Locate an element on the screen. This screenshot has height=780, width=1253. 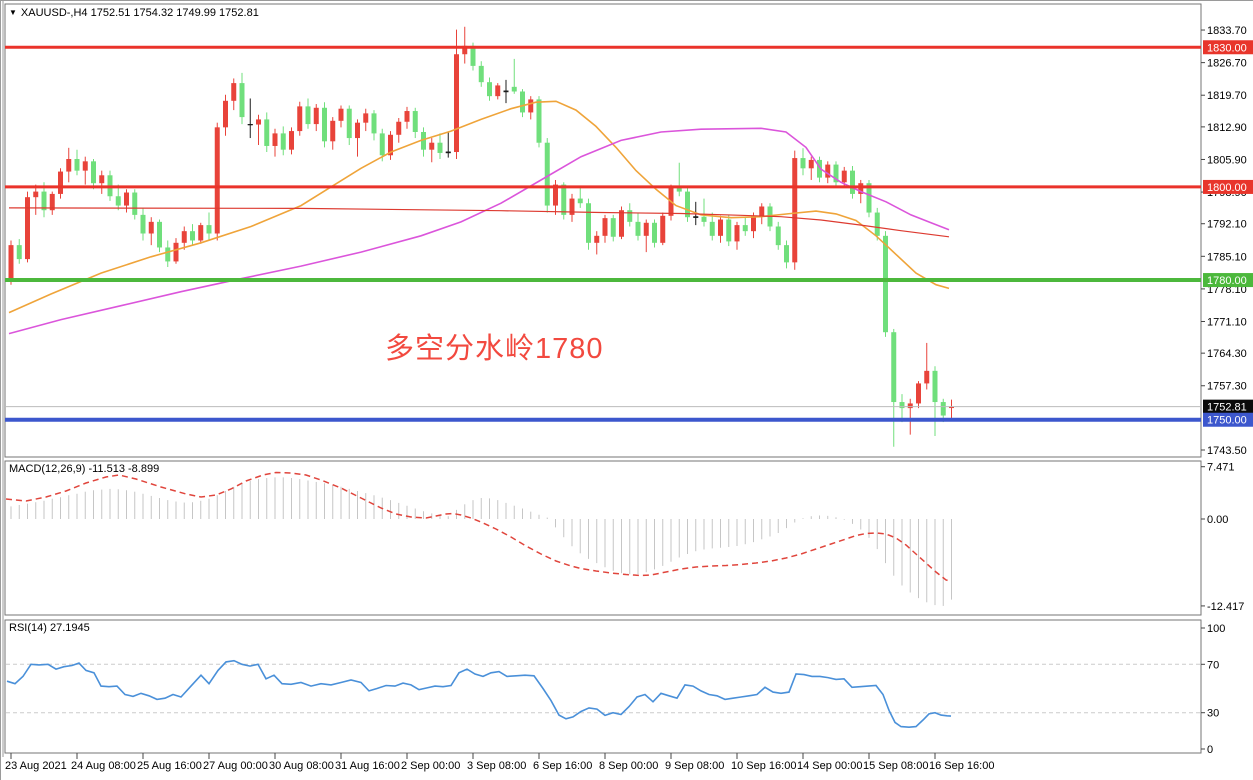
rsi-axis-label: 70 is located at coordinates (1213, 665).